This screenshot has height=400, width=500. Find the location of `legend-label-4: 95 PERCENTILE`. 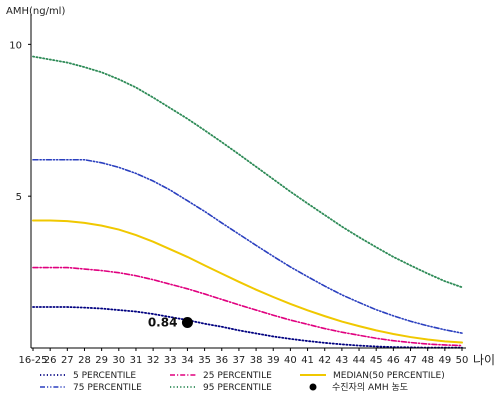

legend-label-4: 95 PERCENTILE is located at coordinates (237, 388).